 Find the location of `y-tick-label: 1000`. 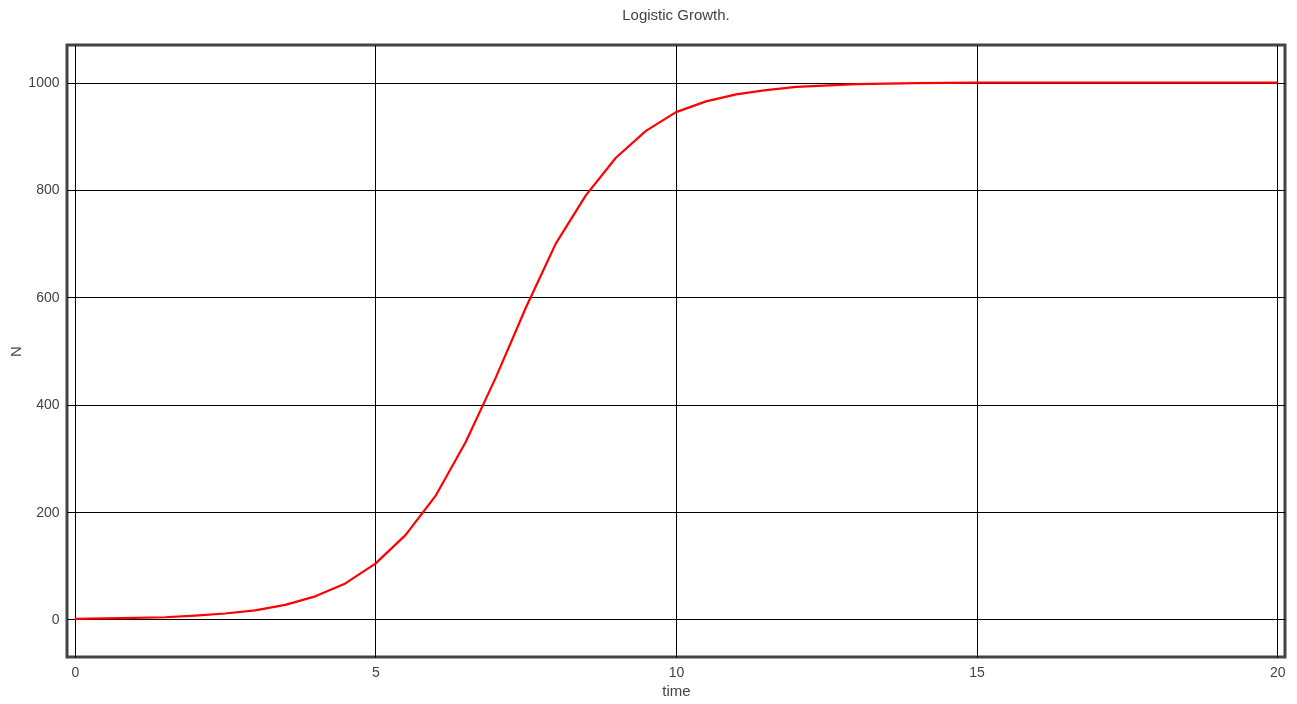

y-tick-label: 1000 is located at coordinates (44, 82).